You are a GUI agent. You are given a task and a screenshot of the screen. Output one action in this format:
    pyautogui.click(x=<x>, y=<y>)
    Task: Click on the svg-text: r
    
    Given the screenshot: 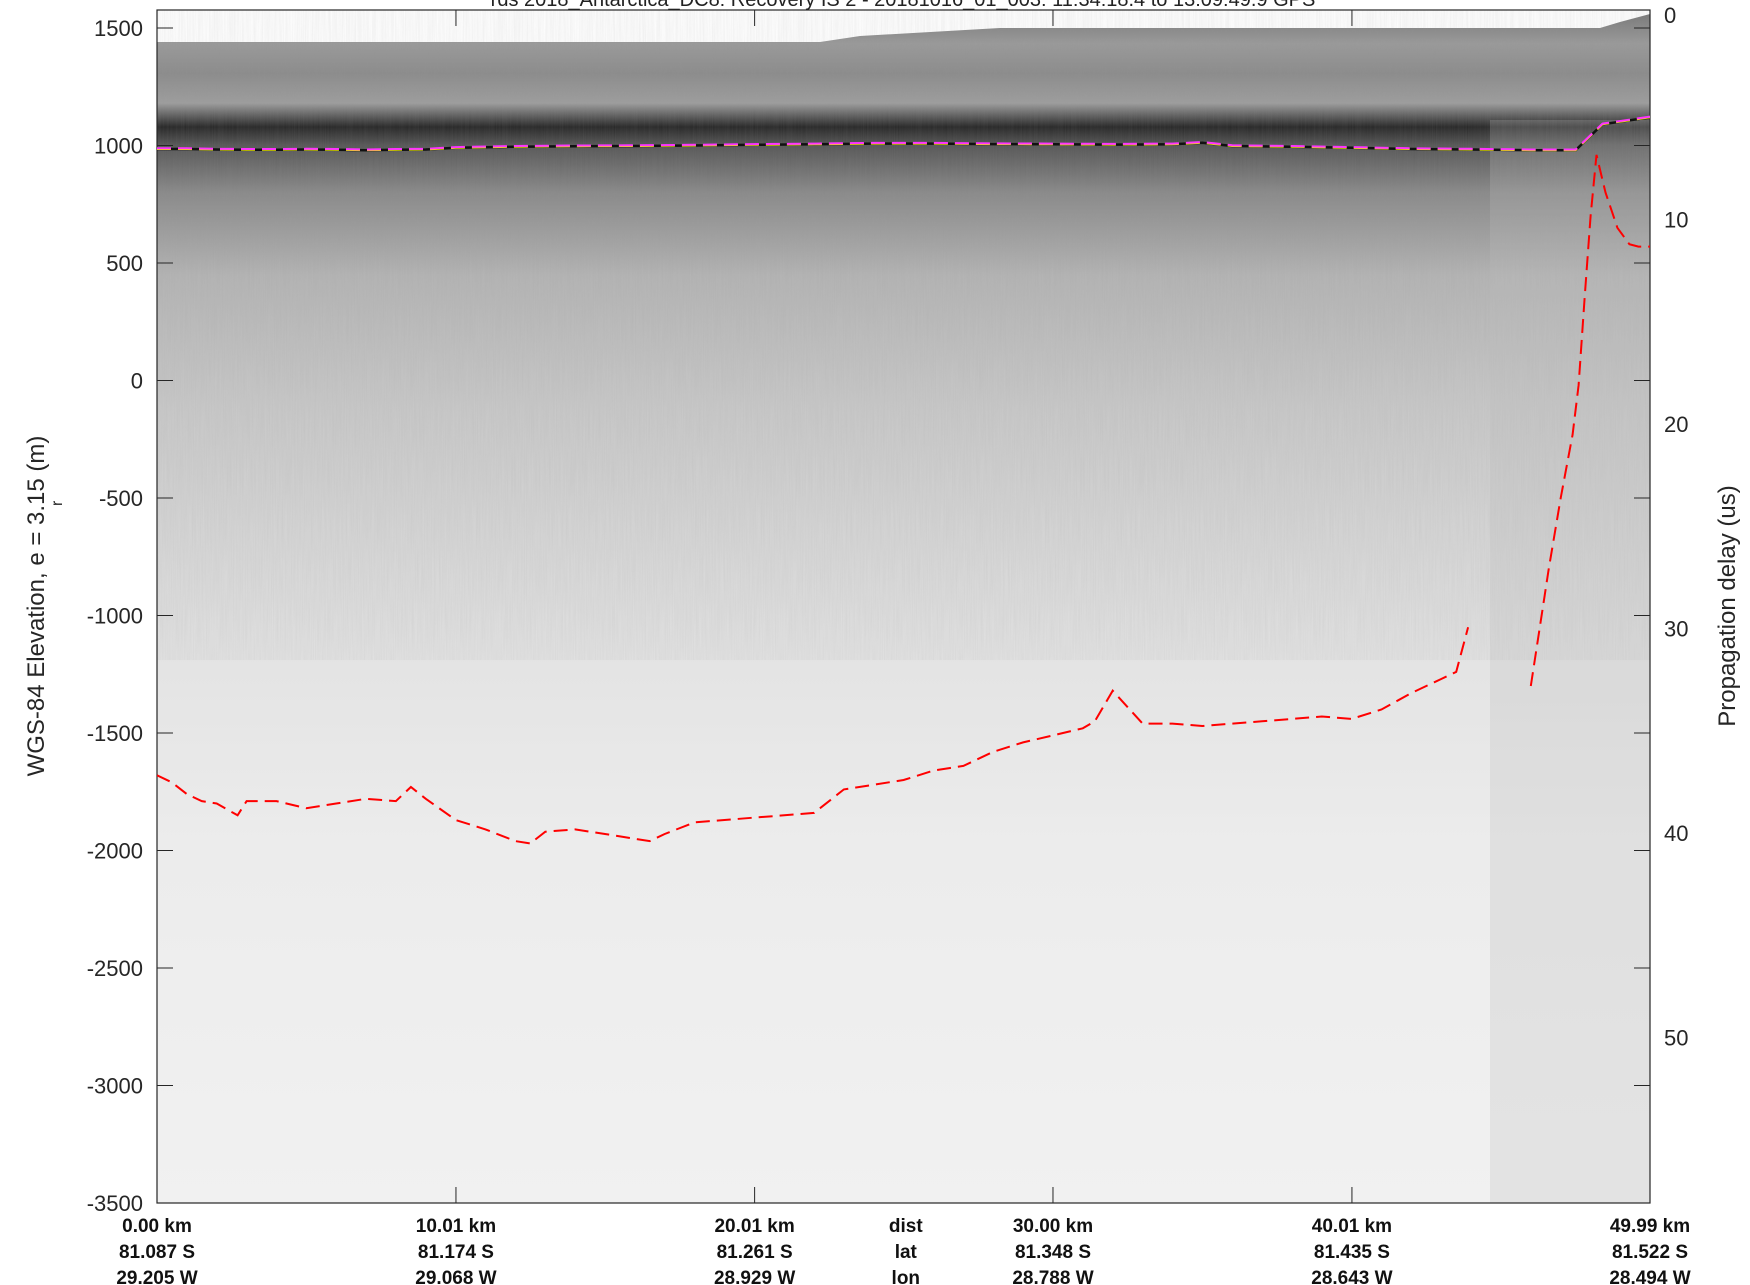 What is the action you would take?
    pyautogui.click(x=57, y=503)
    